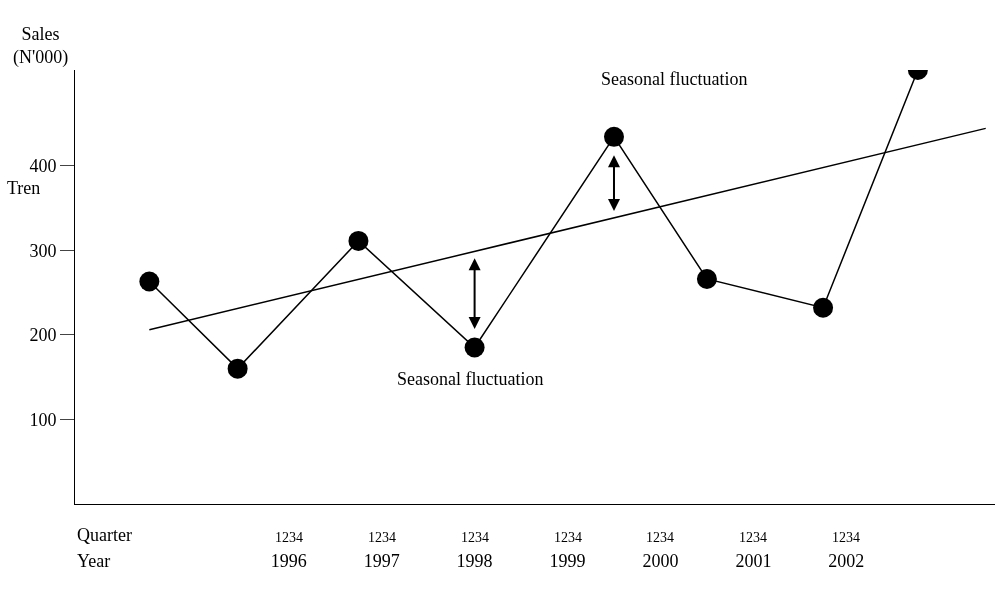 This screenshot has height=589, width=1005. What do you see at coordinates (474, 560) in the screenshot?
I see `x-tick-label: 1998` at bounding box center [474, 560].